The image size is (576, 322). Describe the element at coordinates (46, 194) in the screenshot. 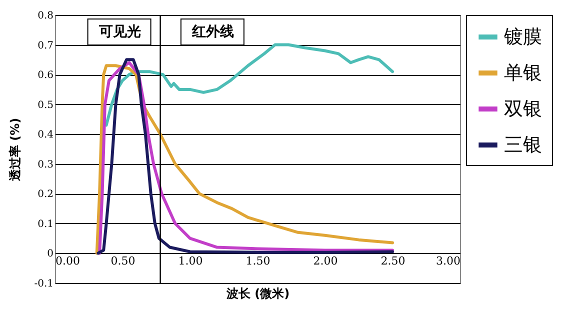

I see `y-tick-label: 0.2` at that location.